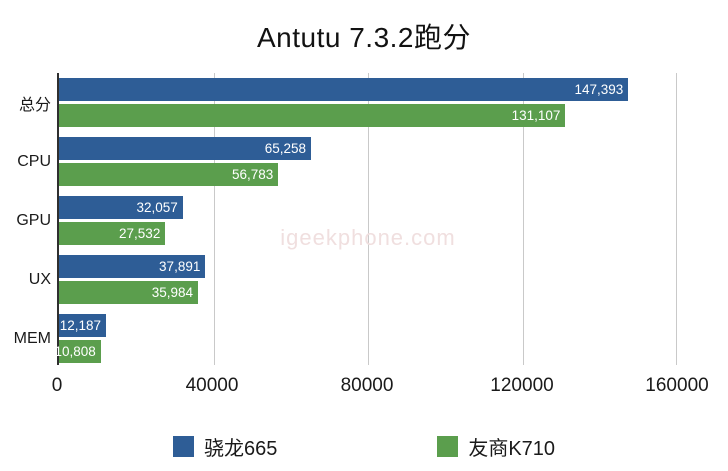 This screenshot has width=728, height=471. Describe the element at coordinates (80, 325) in the screenshot. I see `bar-value-label: 12,187` at that location.